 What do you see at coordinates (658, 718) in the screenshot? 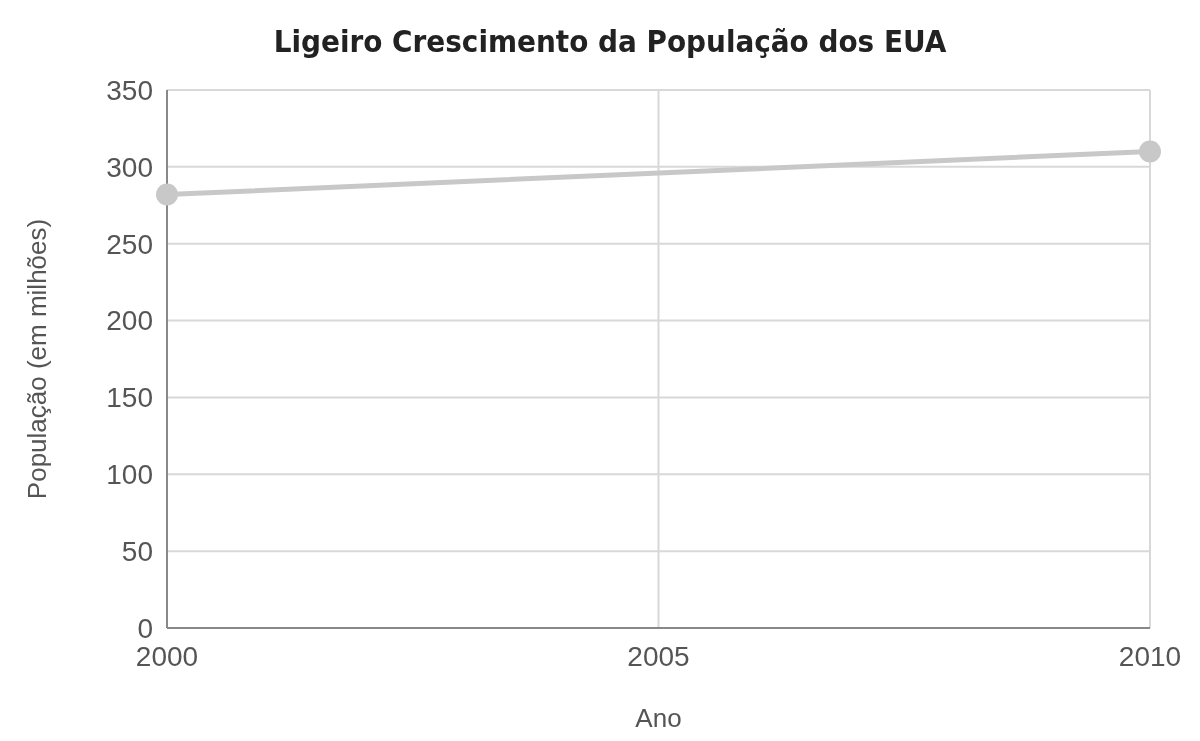
I see `x-axis-title: Ano` at bounding box center [658, 718].